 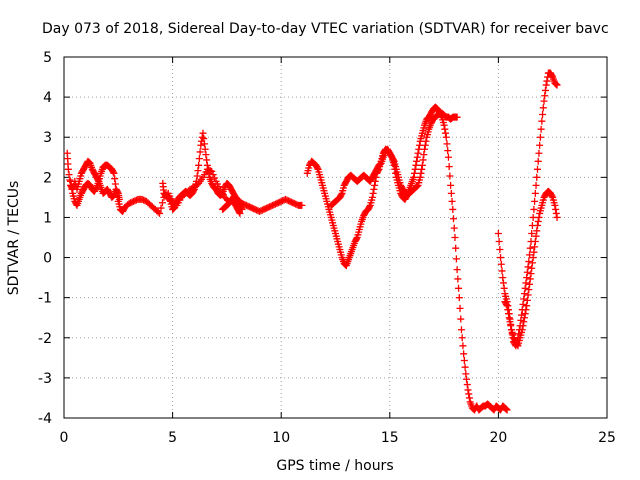 I want to click on x-tick-labels: 0 5 10 15 20 25, so click(x=338, y=438).